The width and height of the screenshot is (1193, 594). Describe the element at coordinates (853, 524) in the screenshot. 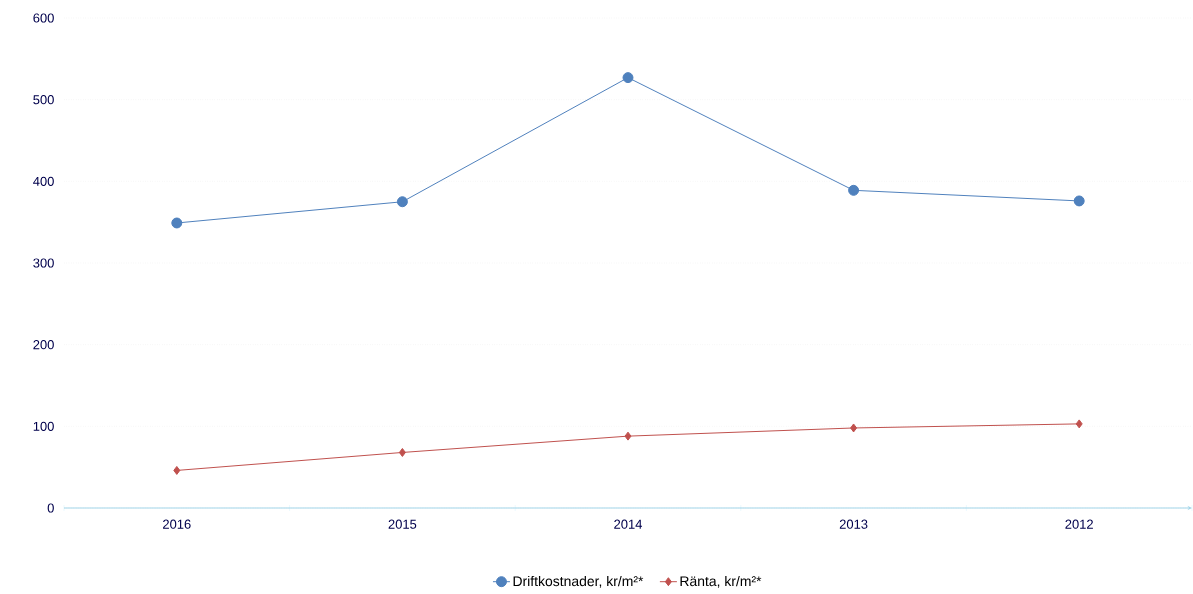

I see `x-tick-label: 2013` at that location.